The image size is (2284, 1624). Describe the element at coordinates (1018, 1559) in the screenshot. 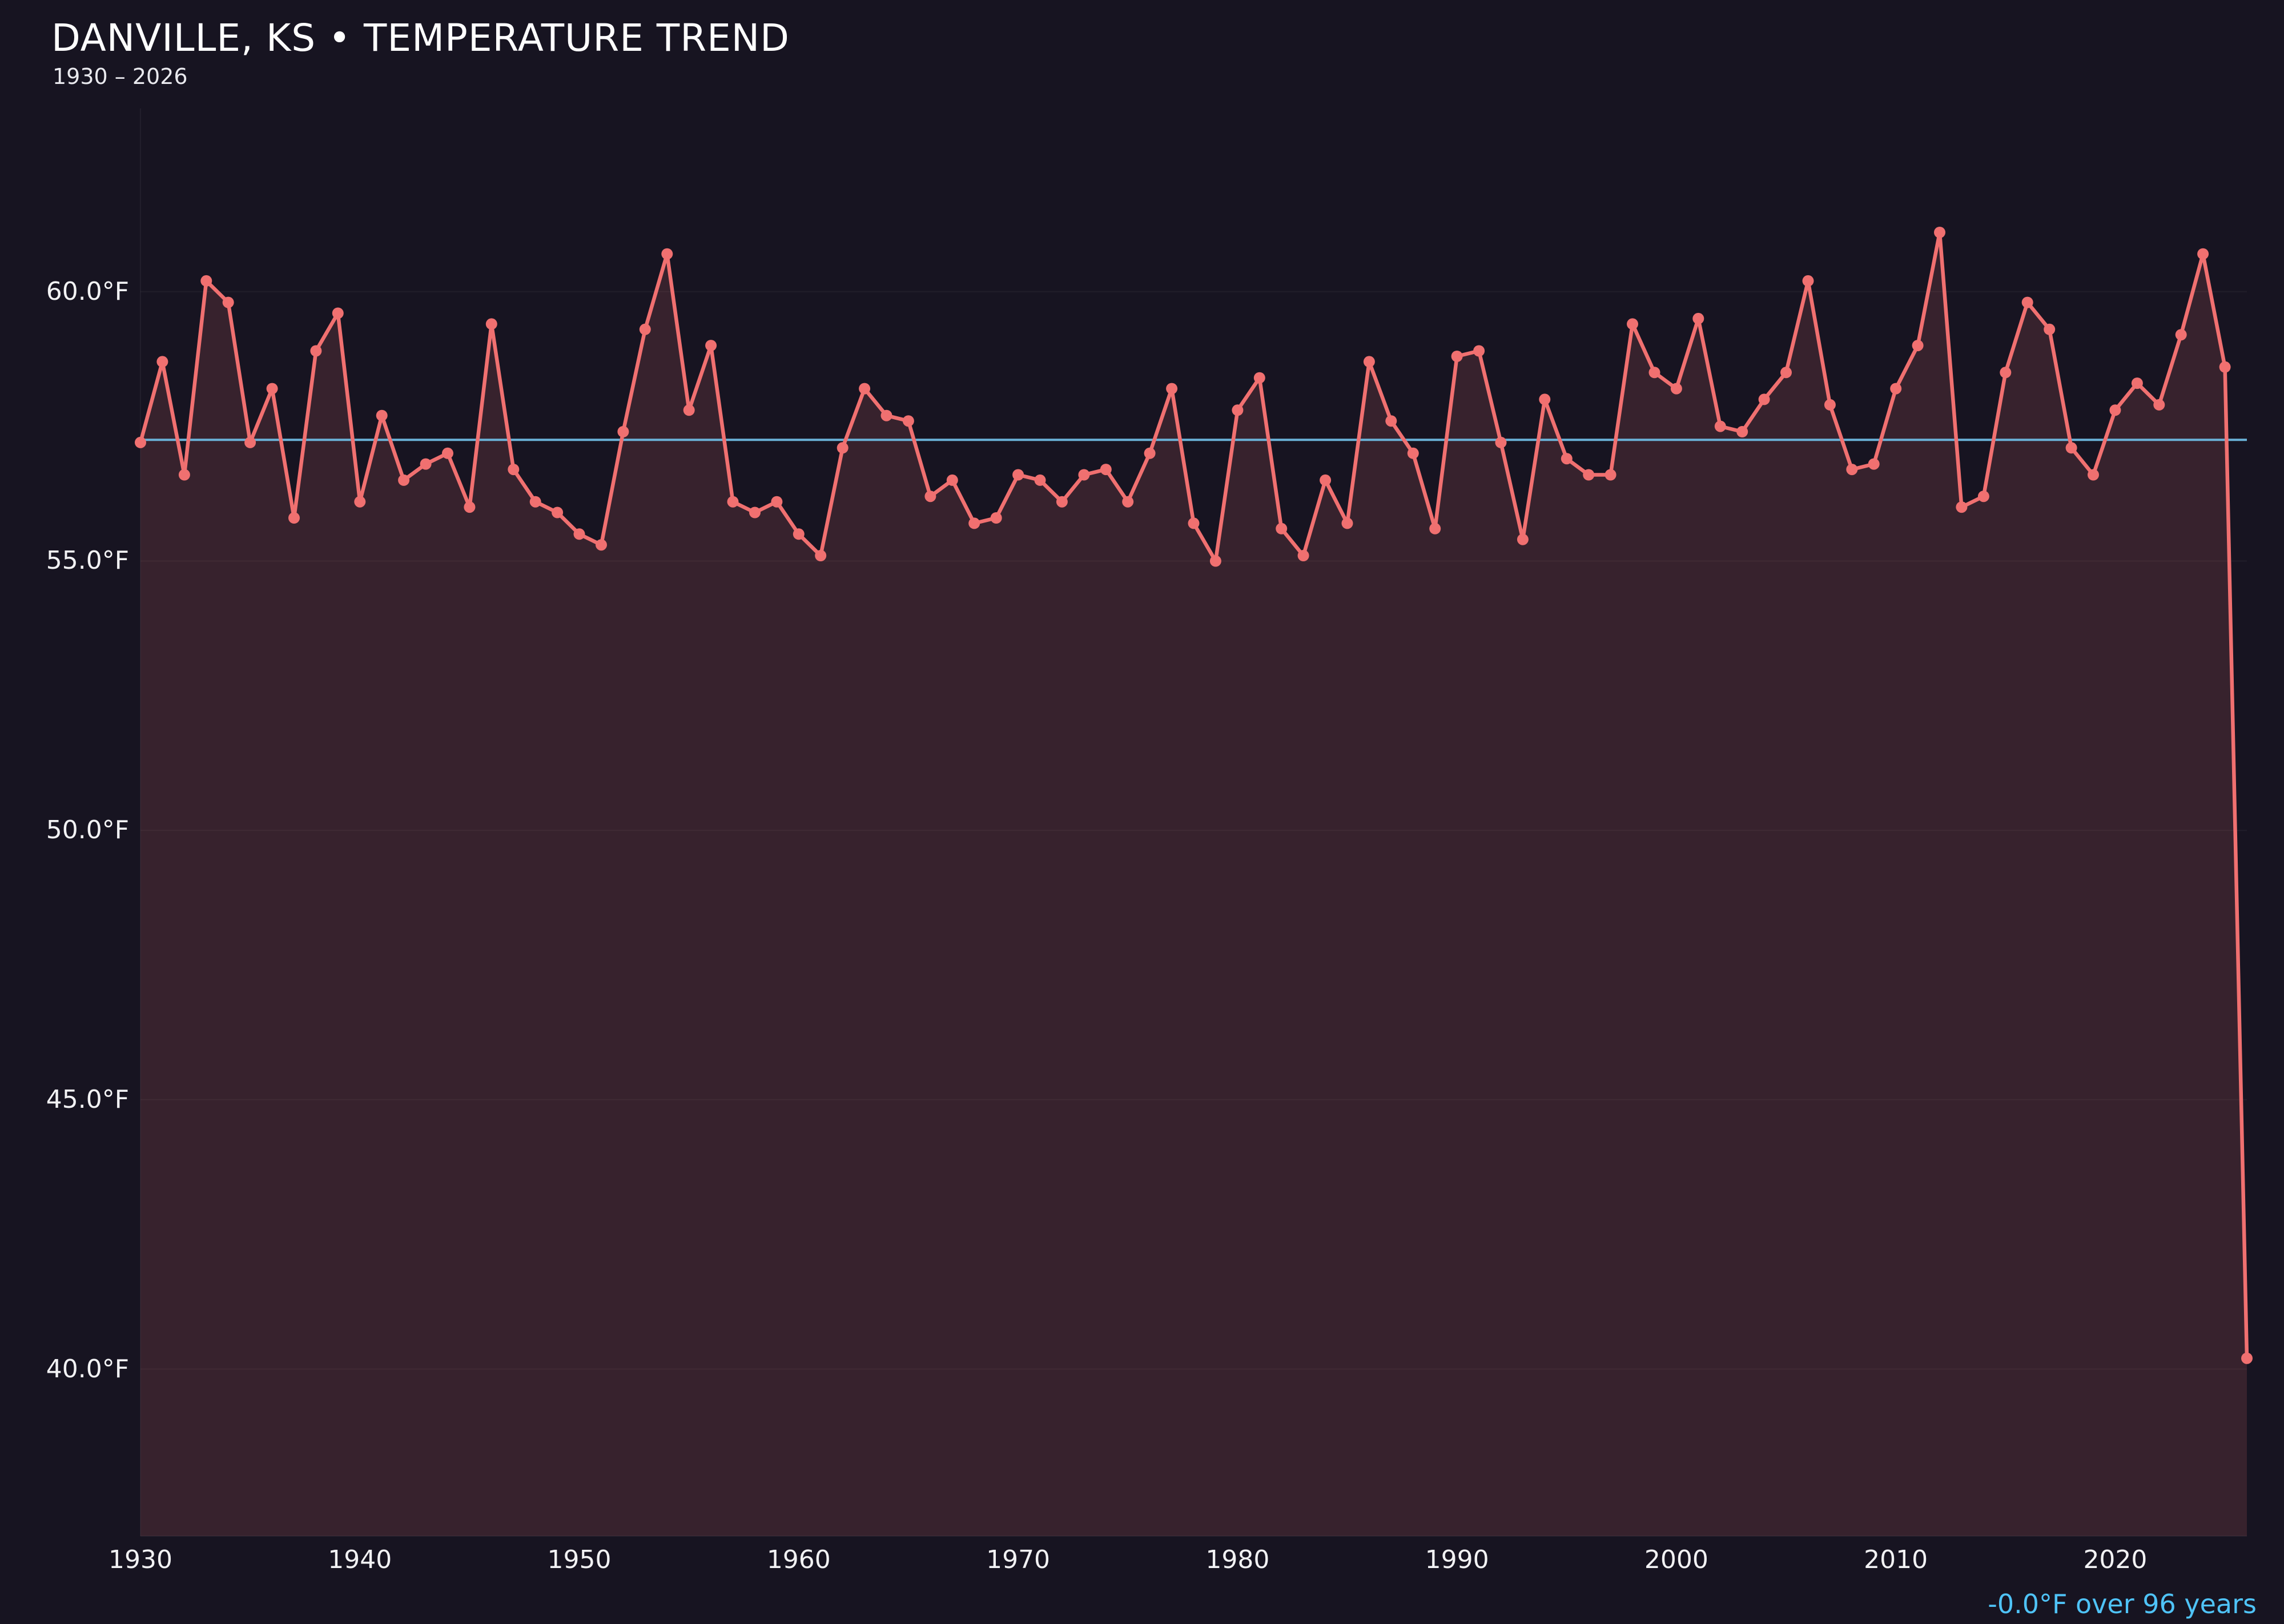

I see `x-tick-label: 1970` at that location.